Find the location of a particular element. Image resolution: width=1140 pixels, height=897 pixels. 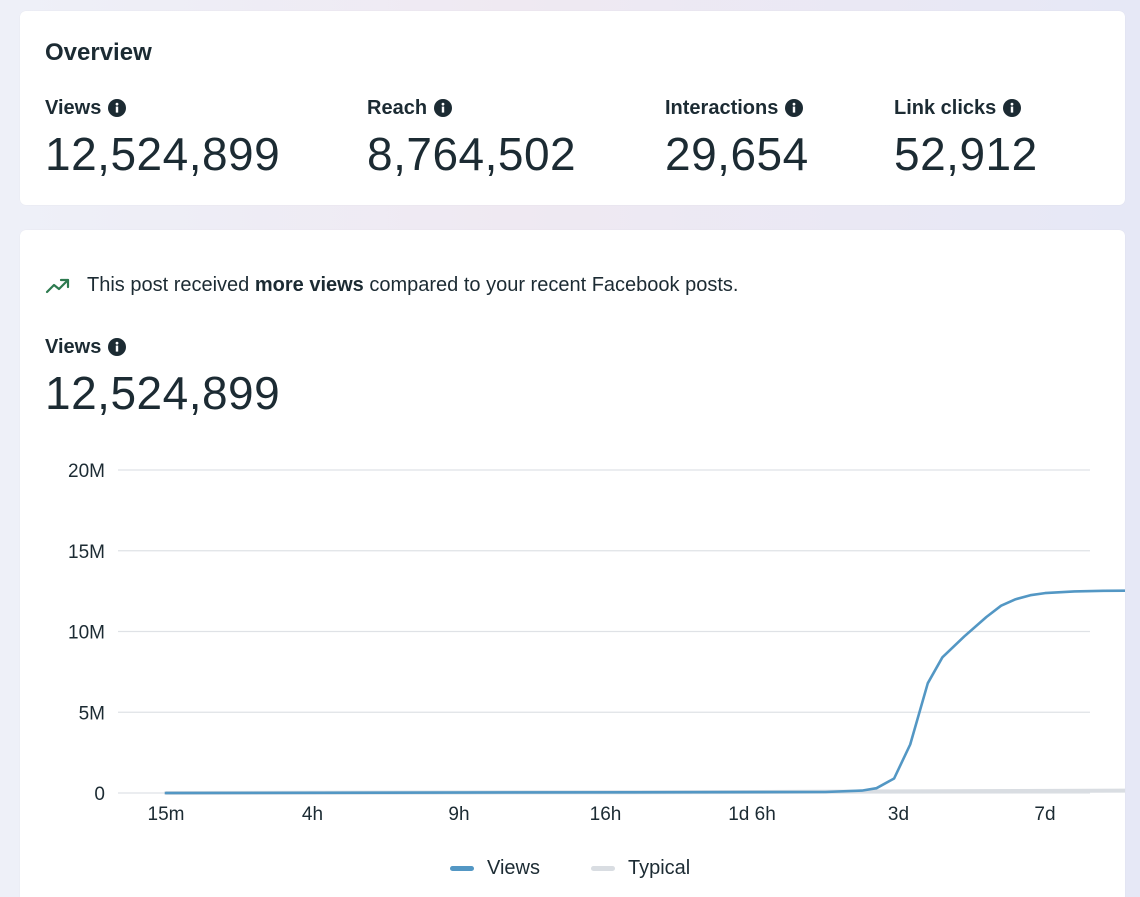

metric-views: Views 12,524,899 is located at coordinates (162, 138).